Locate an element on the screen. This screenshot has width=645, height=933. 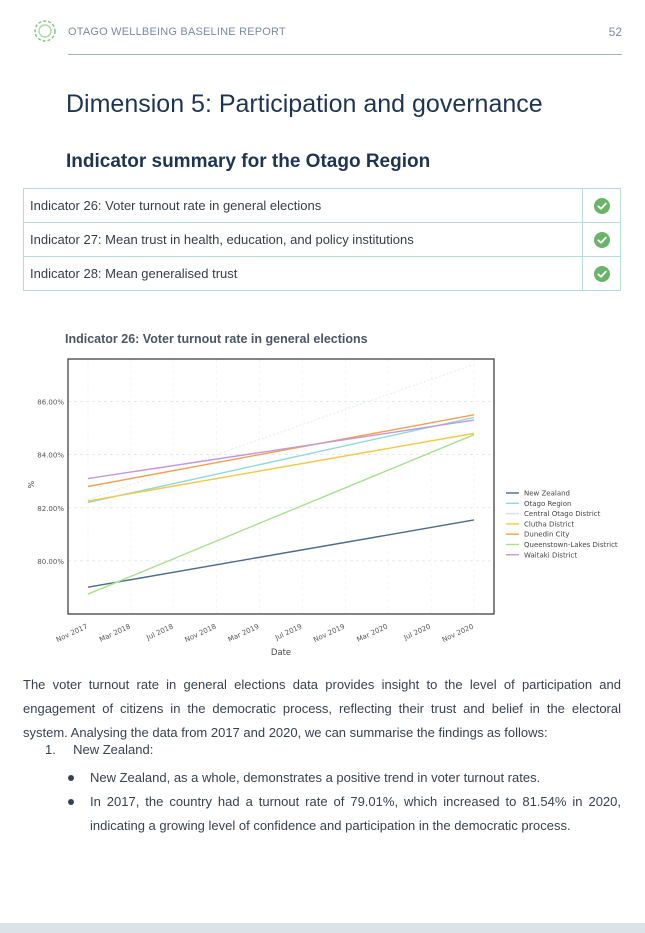
report-title: OTAGO WELLBEING BASELINE REPORT is located at coordinates (177, 32).